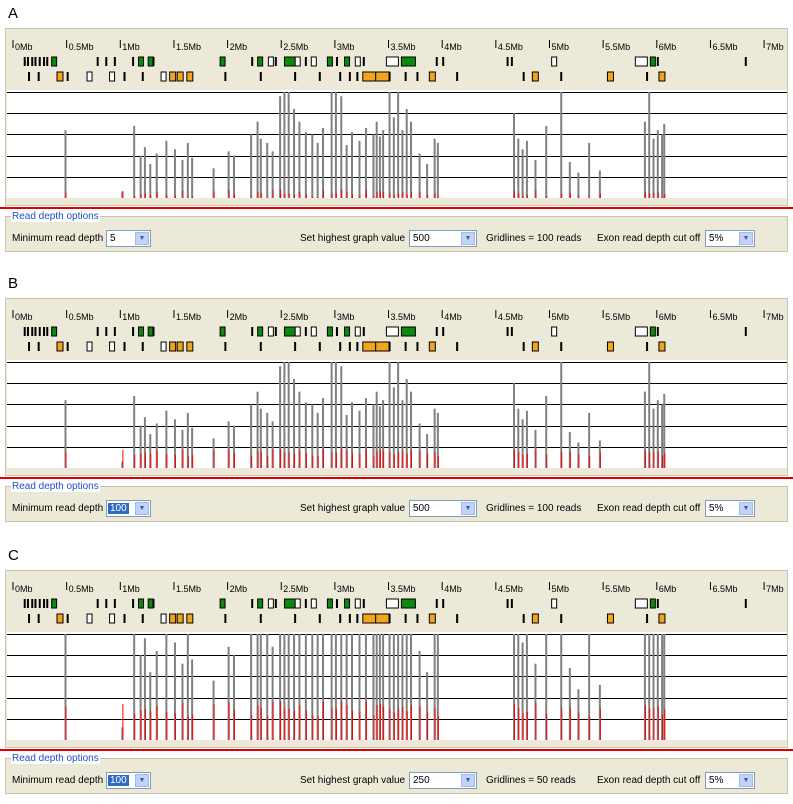 The height and width of the screenshot is (804, 793). What do you see at coordinates (443, 780) in the screenshot?
I see `highest-graph-value-select: 250 ▼` at bounding box center [443, 780].